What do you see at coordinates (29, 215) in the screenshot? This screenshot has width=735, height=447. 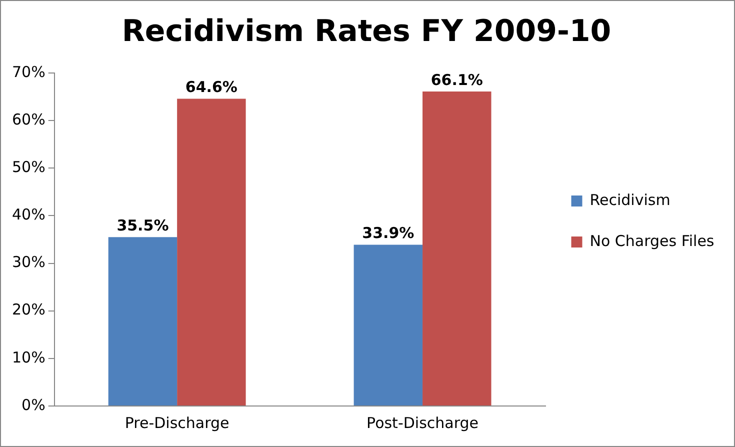 I see `y-tick-label: 40%` at bounding box center [29, 215].